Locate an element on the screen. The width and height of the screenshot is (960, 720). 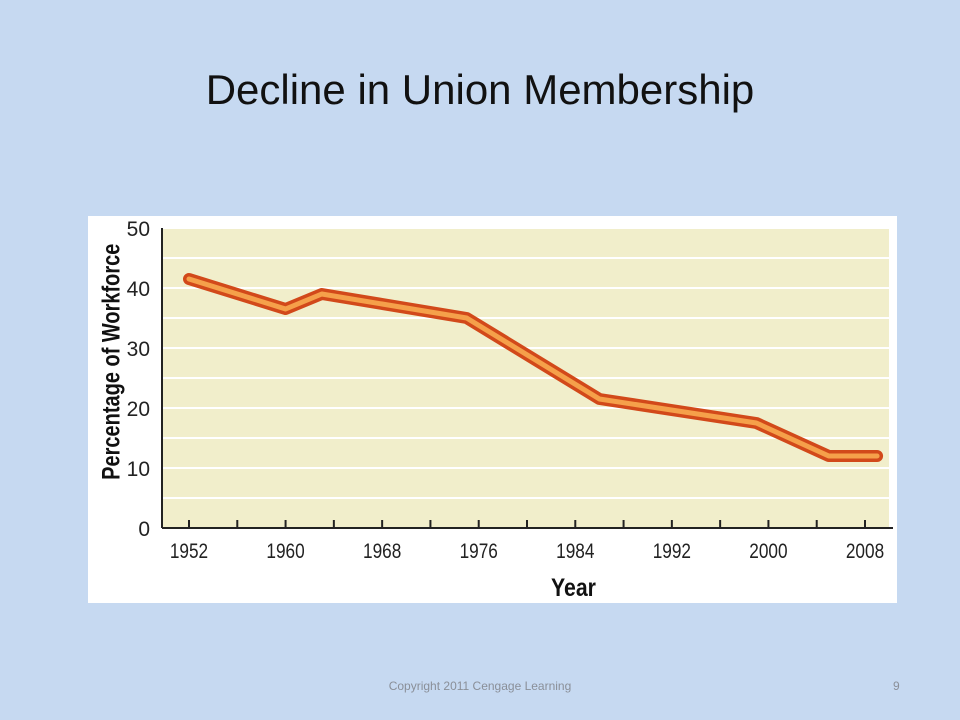
x-tick-label: 1960 is located at coordinates (285, 552).